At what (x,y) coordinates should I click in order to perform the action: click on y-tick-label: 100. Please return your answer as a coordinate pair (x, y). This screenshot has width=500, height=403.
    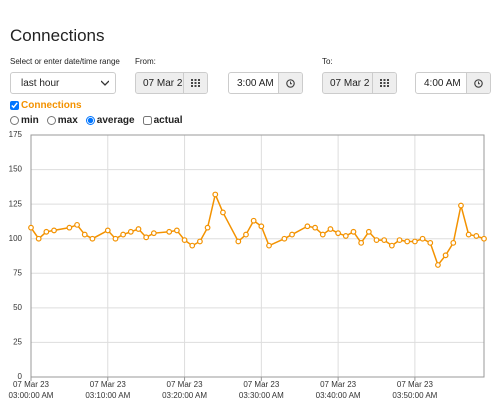
    Looking at the image, I should click on (16, 238).